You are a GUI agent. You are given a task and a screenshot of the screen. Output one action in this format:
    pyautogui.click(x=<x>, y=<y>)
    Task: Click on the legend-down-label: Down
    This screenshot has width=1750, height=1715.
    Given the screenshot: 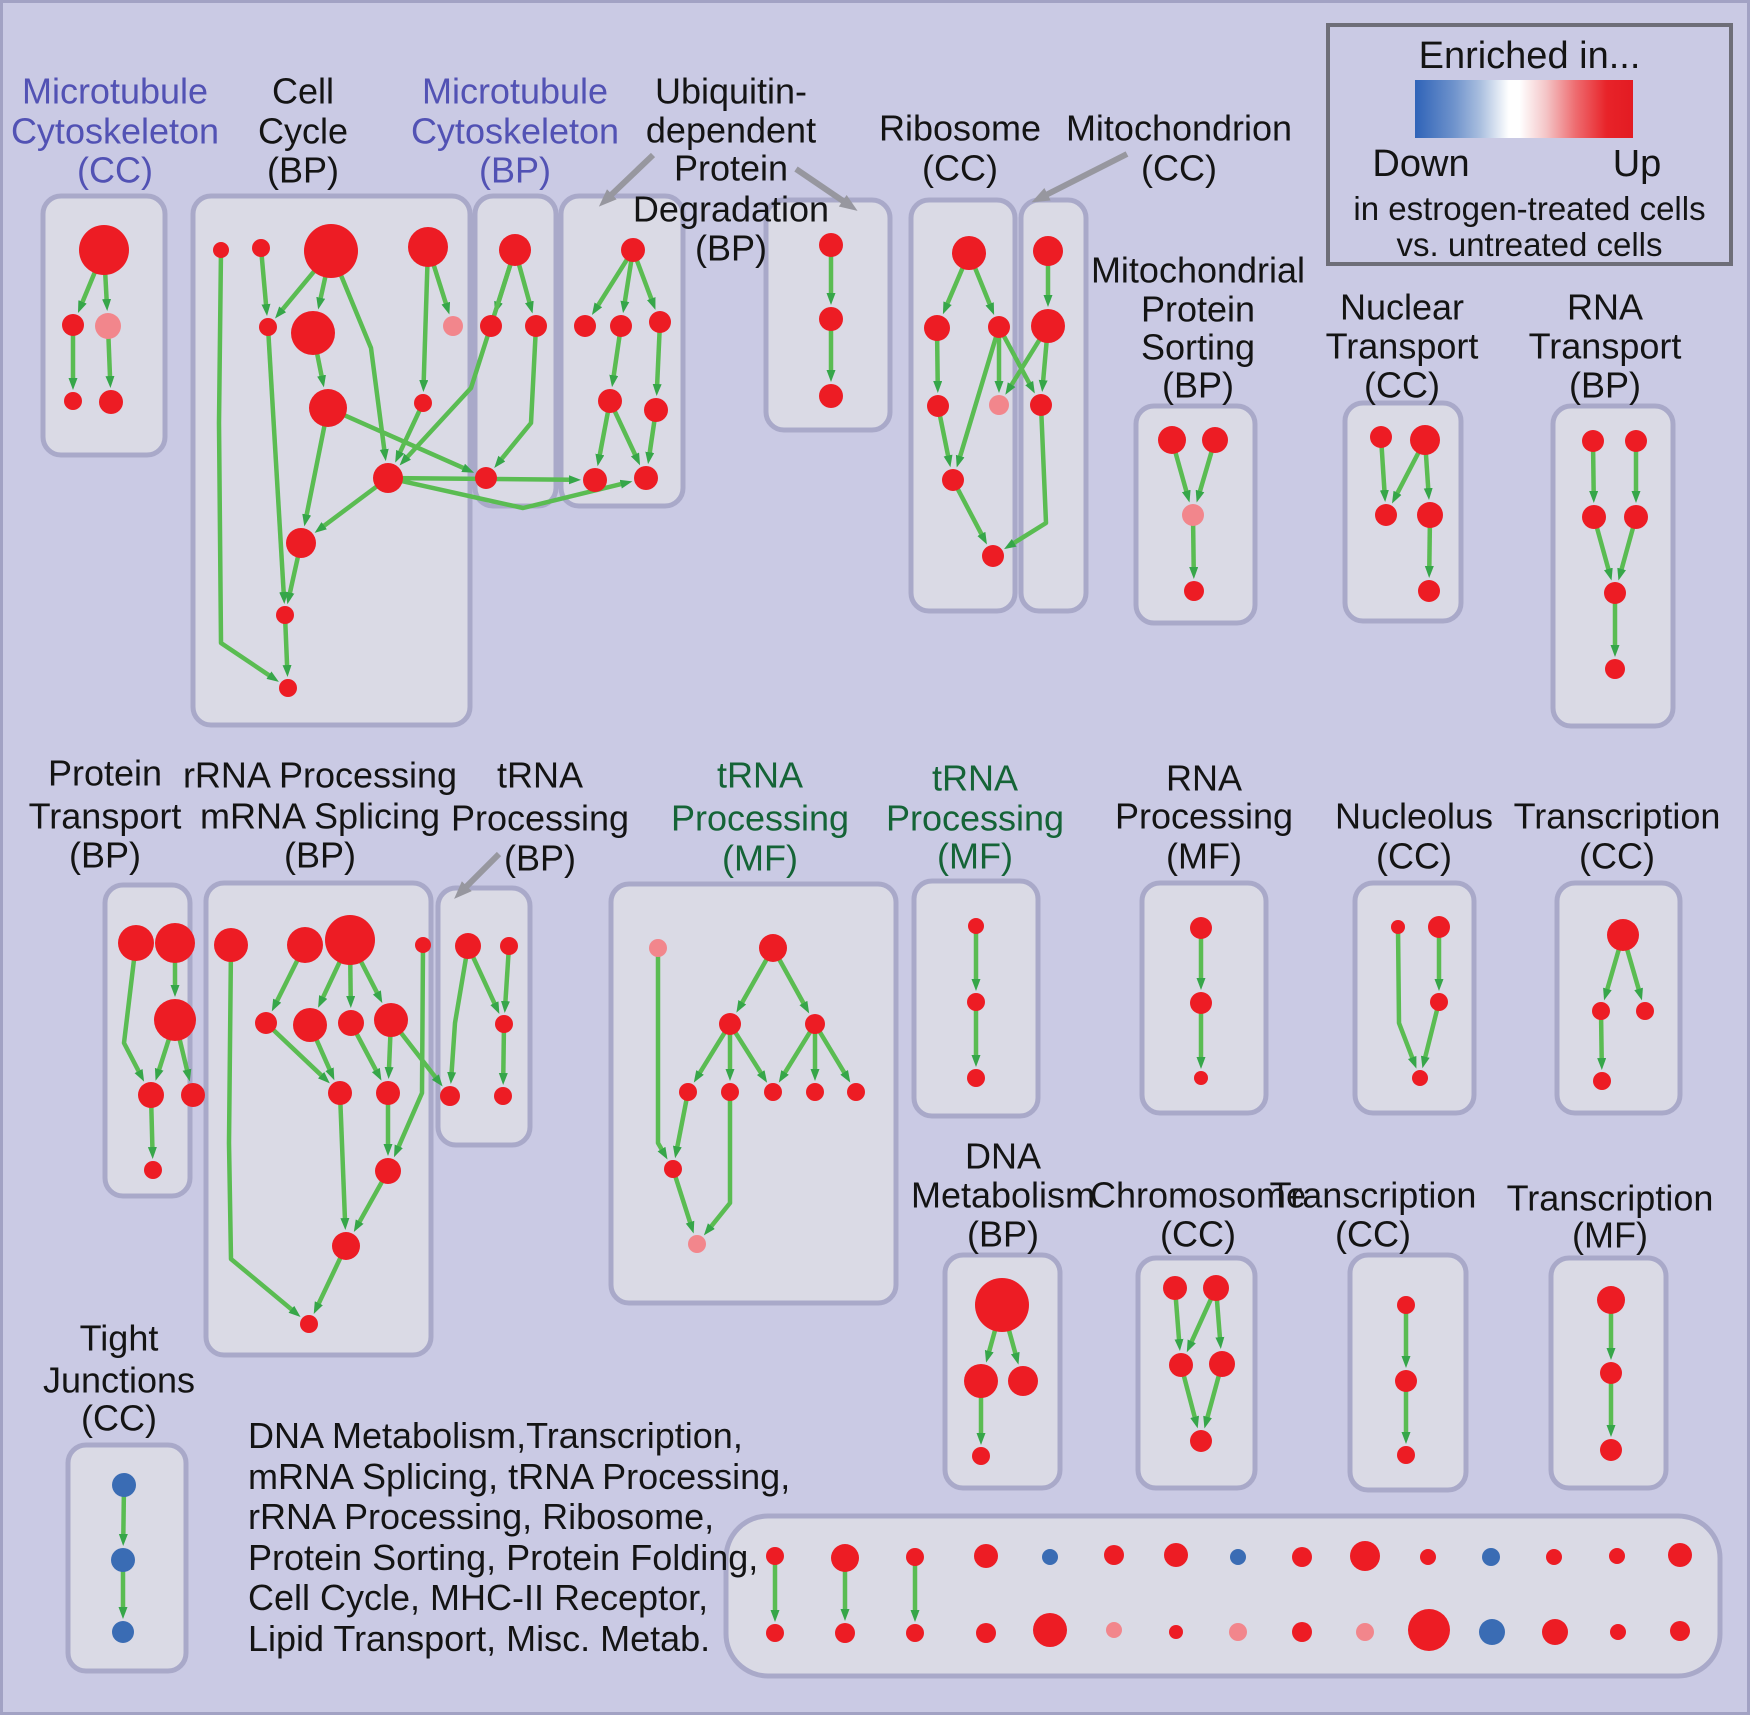 What is the action you would take?
    pyautogui.click(x=1421, y=164)
    